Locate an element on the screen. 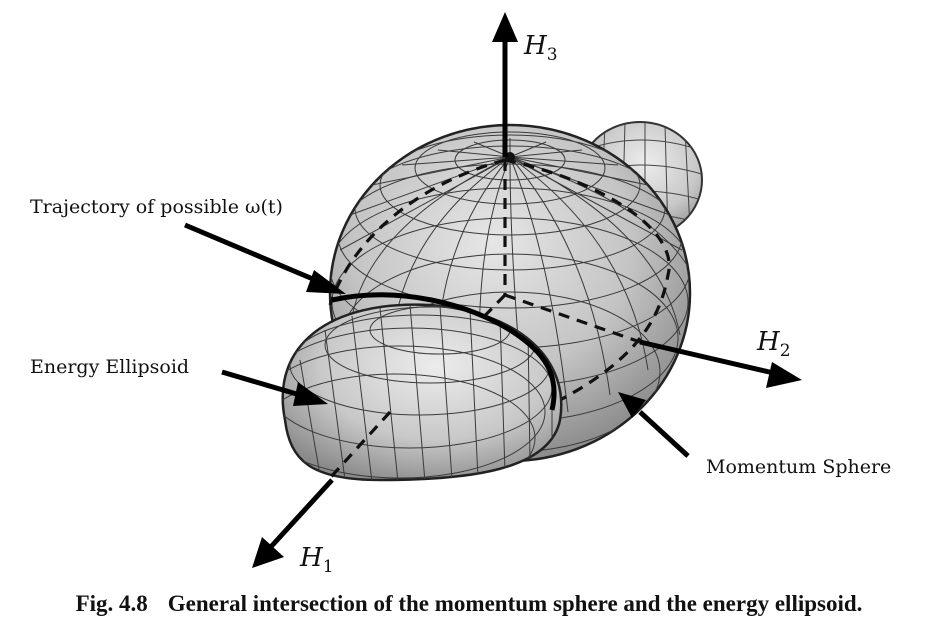 Image resolution: width=938 pixels, height=636 pixels. h1-axis-front-dashed is located at coordinates (360, 445).